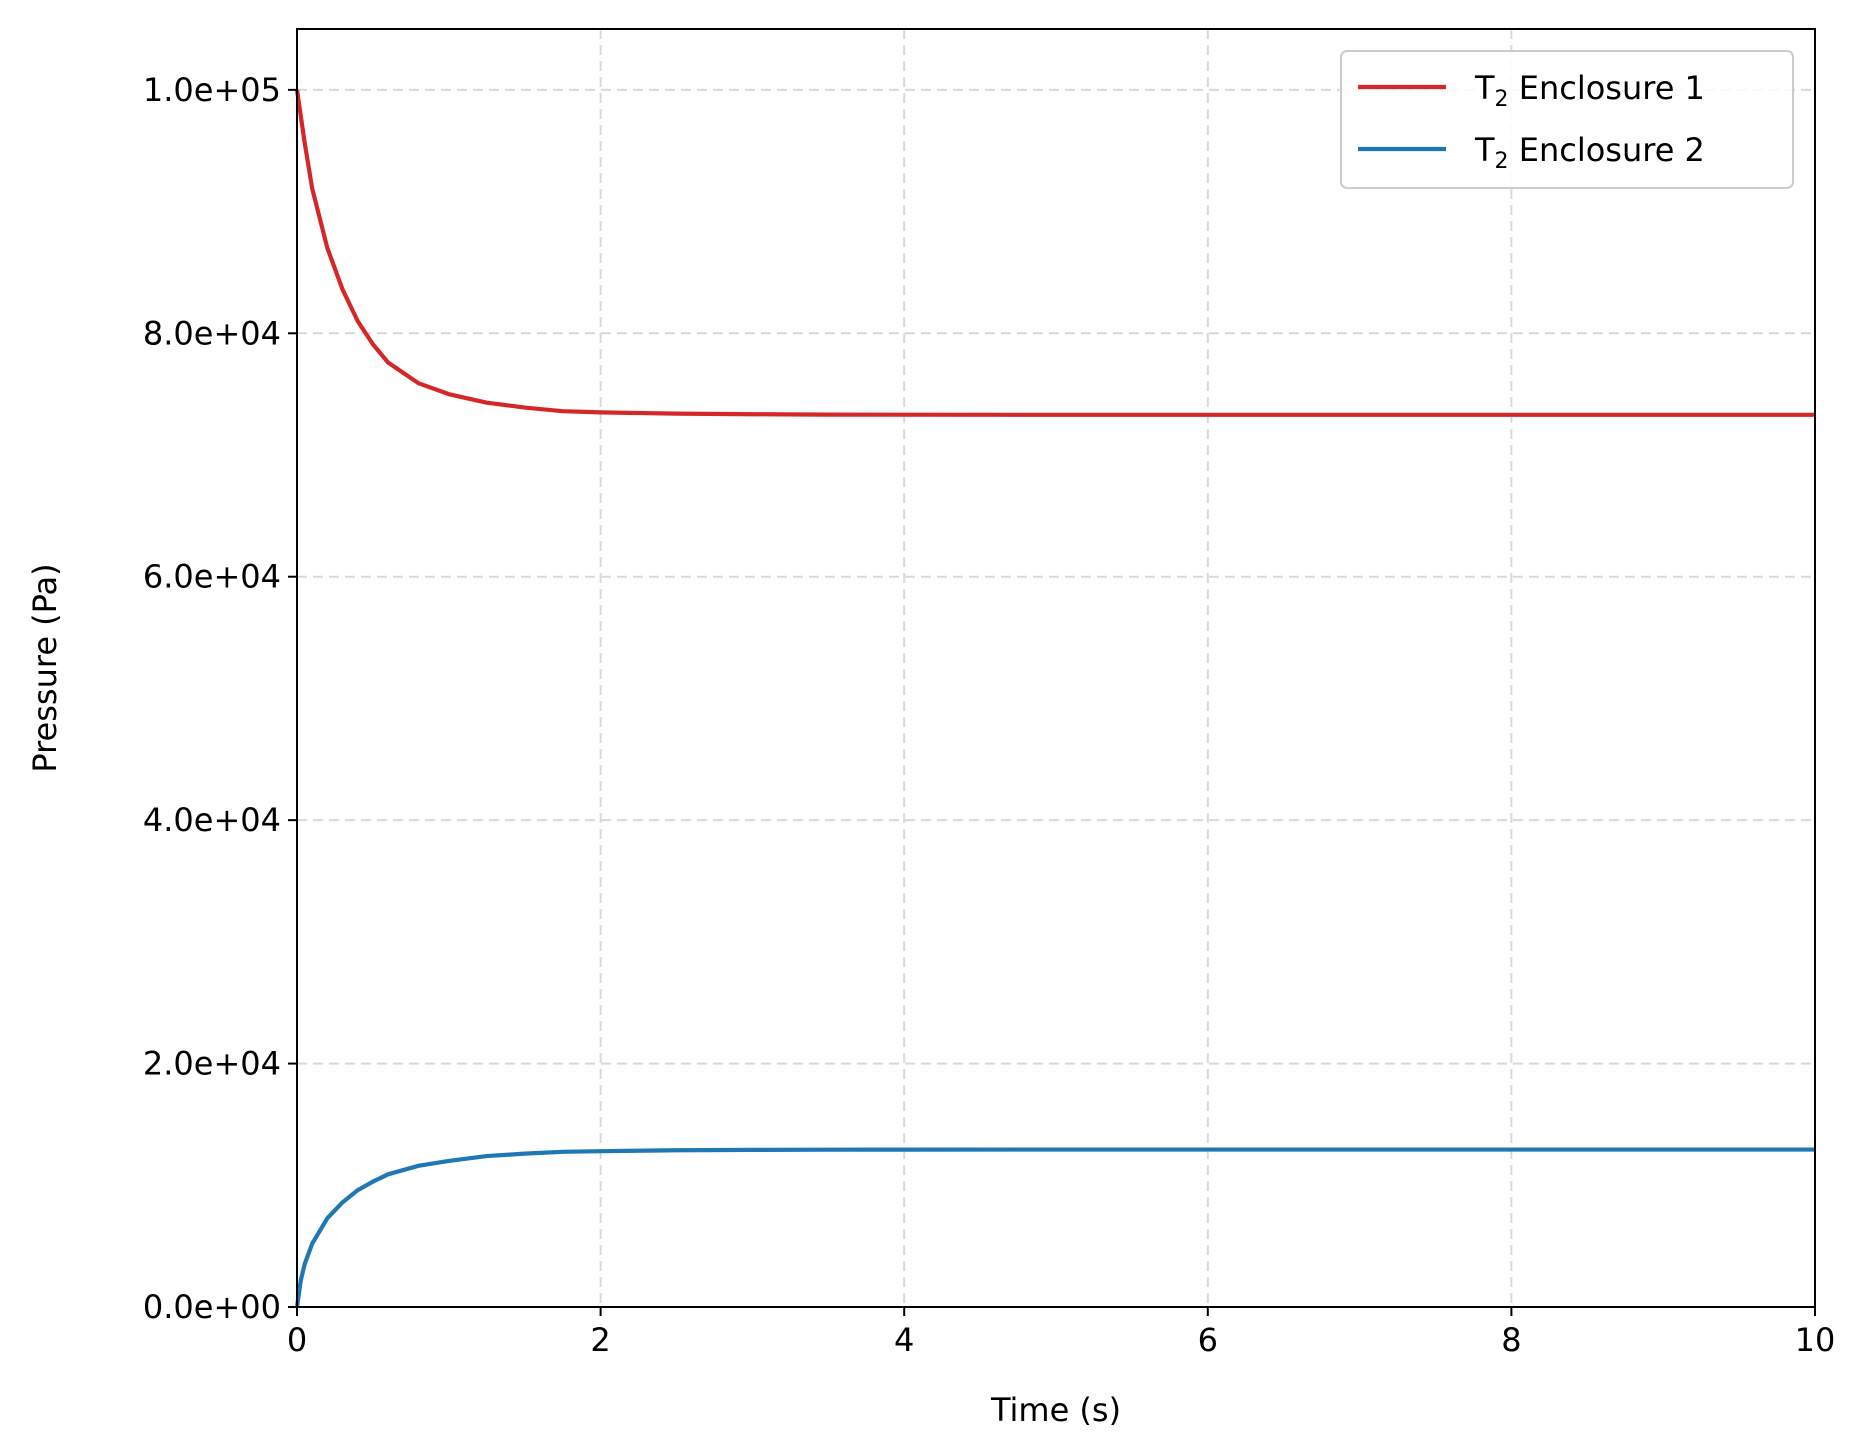 The width and height of the screenshot is (1863, 1456). I want to click on x-tick-label: 8, so click(1511, 1340).